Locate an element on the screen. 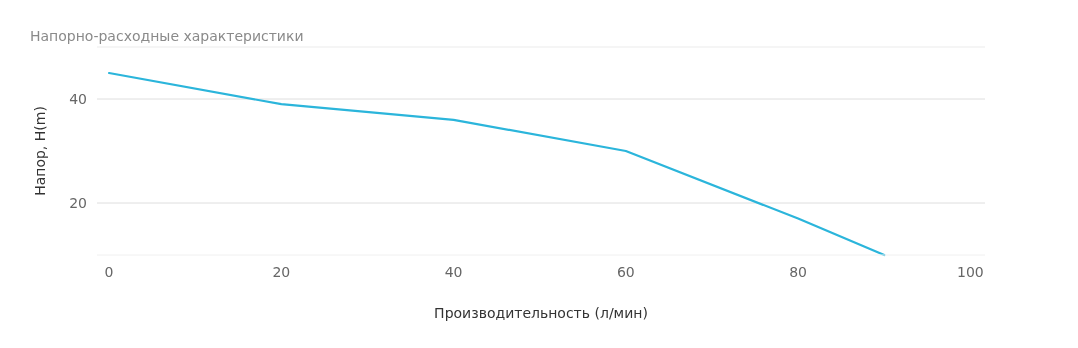 Image resolution: width=1078 pixels, height=348 pixels. y-axis-title: Напор, H(m) is located at coordinates (40, 151).